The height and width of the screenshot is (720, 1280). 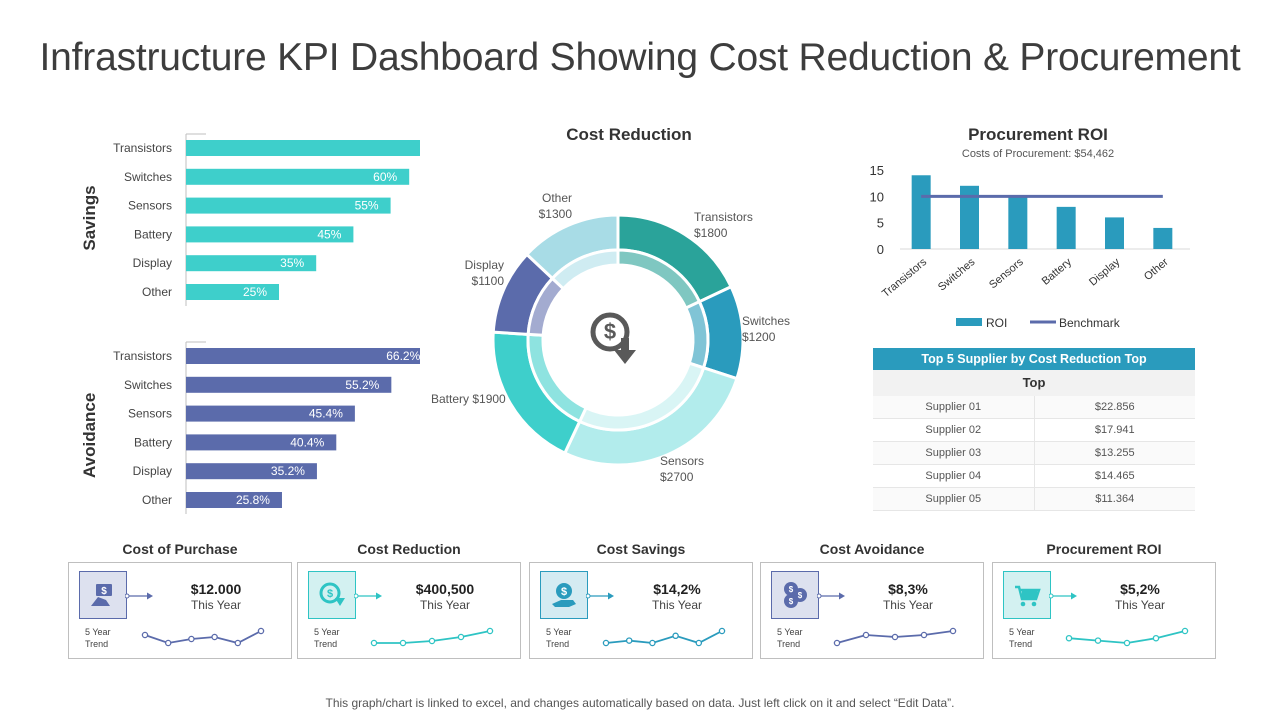 I want to click on roi-y-tick: 0, so click(x=880, y=249).